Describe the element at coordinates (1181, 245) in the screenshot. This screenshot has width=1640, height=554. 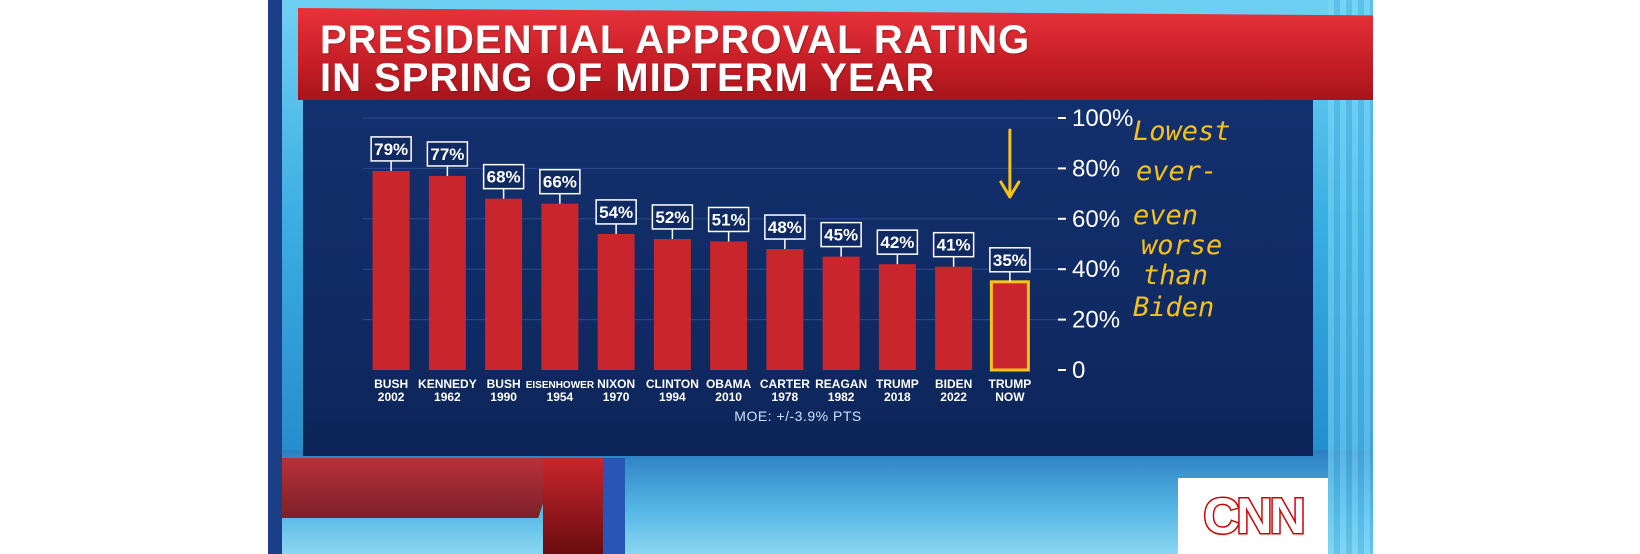
I see `handwritten-note-line: worse` at that location.